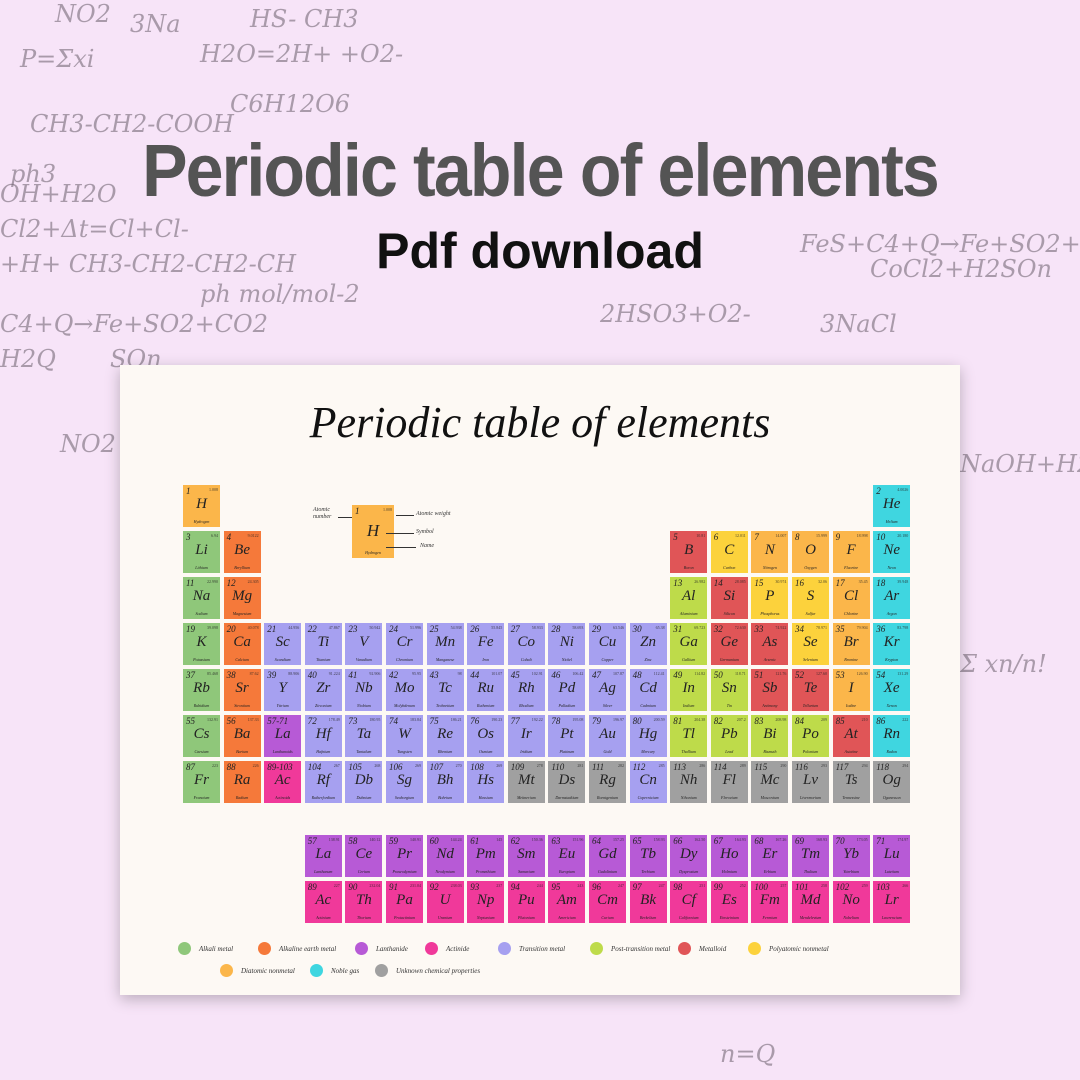  I want to click on element-name: Thorium, so click(364, 917).